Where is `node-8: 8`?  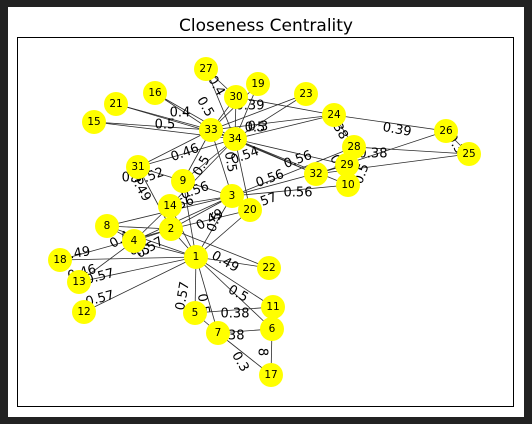
node-8: 8 is located at coordinates (107, 226).